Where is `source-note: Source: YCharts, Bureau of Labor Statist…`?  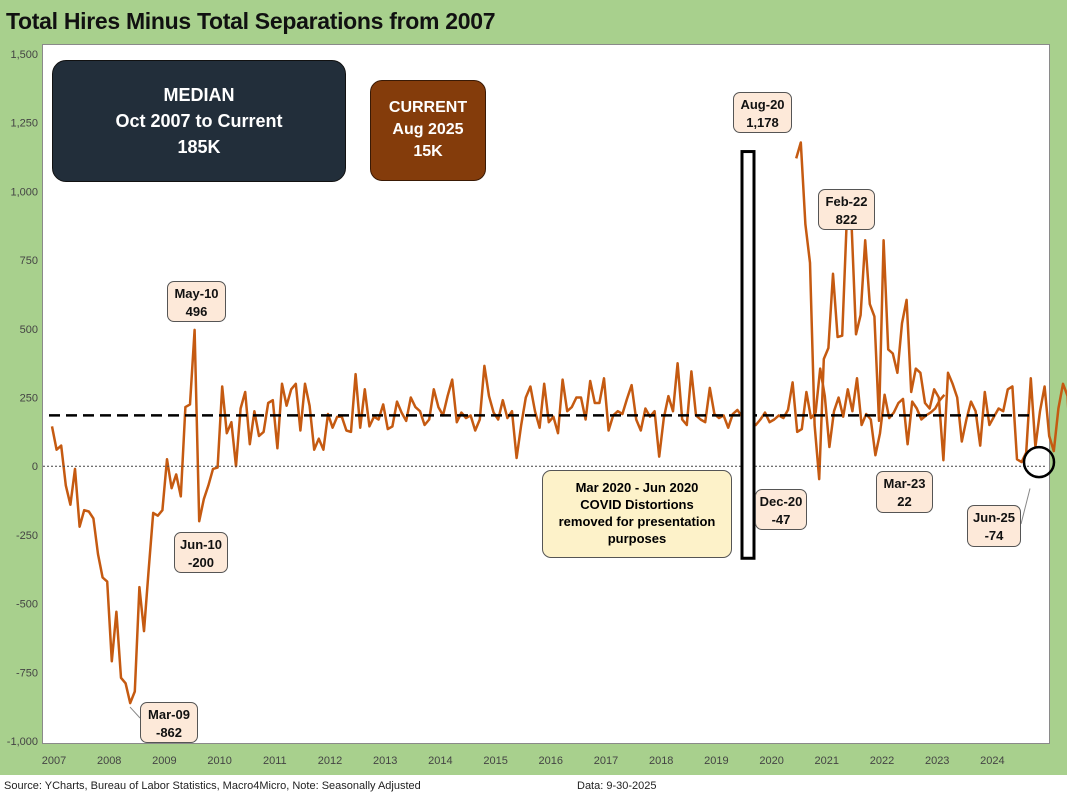
source-note: Source: YCharts, Bureau of Labor Statist… is located at coordinates (212, 786).